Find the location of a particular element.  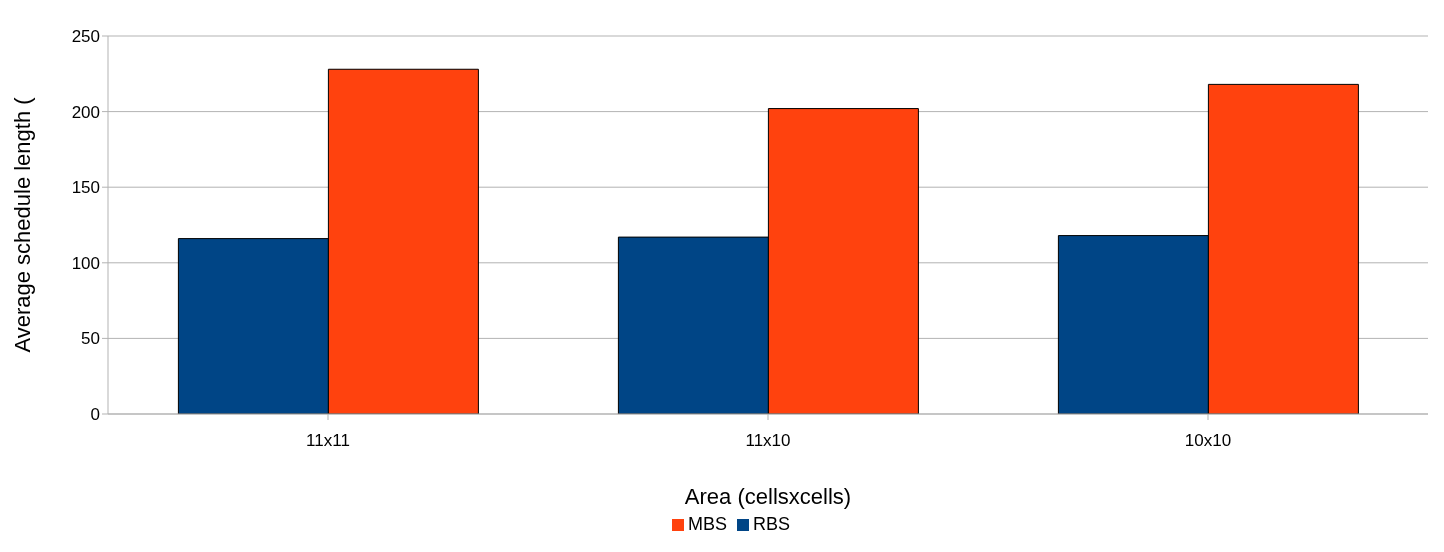

y-axis-title: Average schedule length ( is located at coordinates (22, 224).